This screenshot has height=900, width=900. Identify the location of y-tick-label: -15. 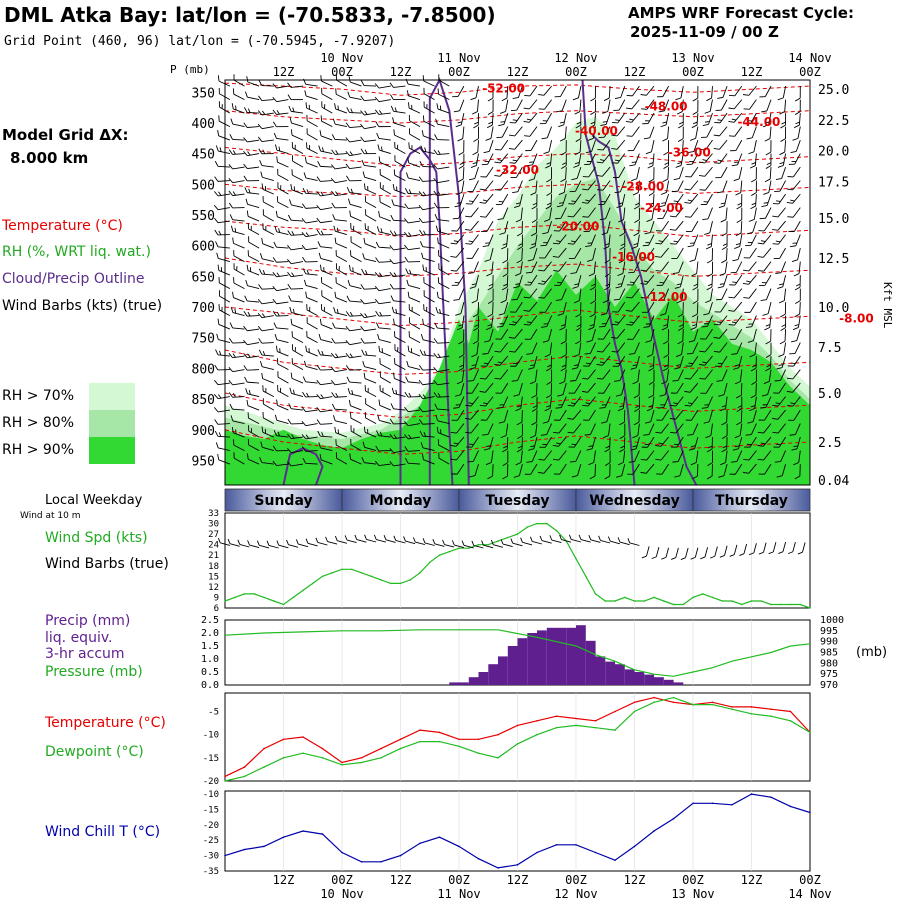
(211, 759).